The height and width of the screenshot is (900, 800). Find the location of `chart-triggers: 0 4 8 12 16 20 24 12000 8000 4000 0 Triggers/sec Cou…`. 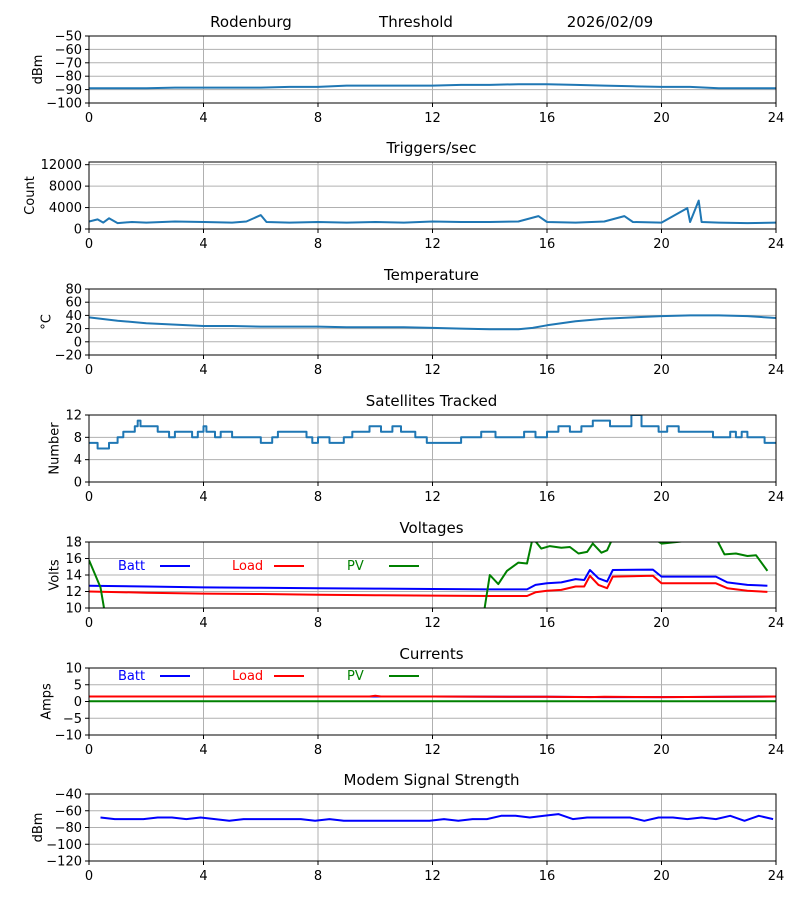

chart-triggers: 0 4 8 12 16 20 24 12000 8000 4000 0 Triggers/sec Cou… is located at coordinates (403, 195).